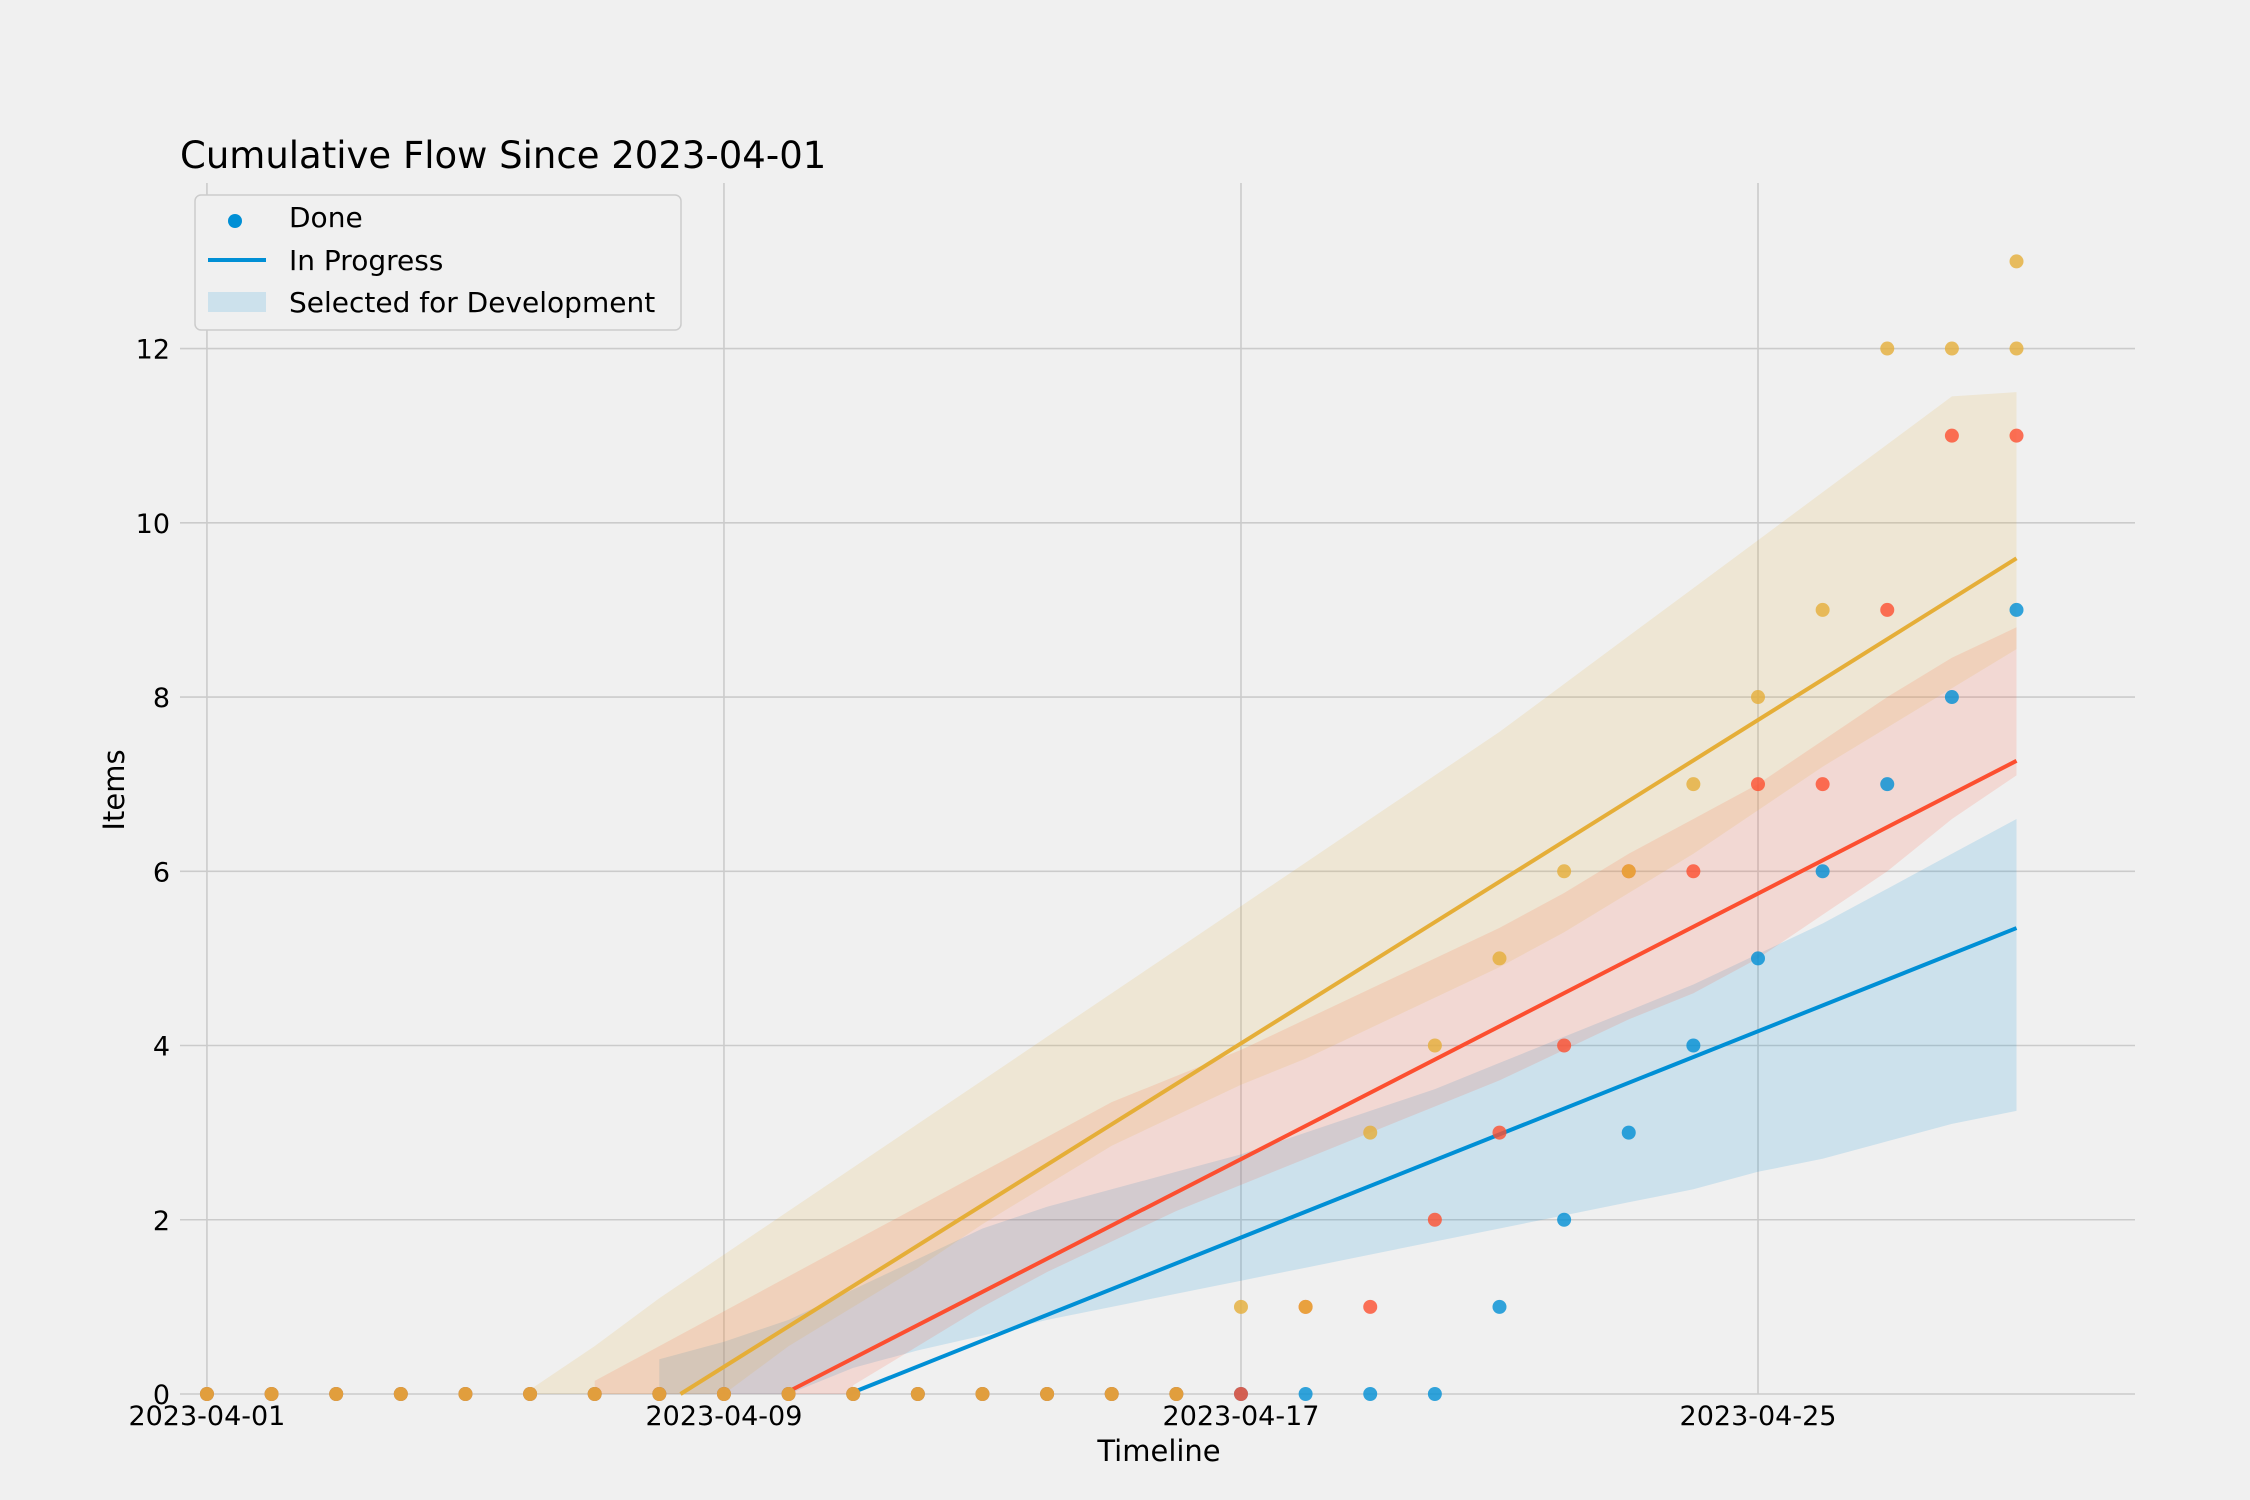  I want to click on y-tick-label: 2, so click(161, 1221).